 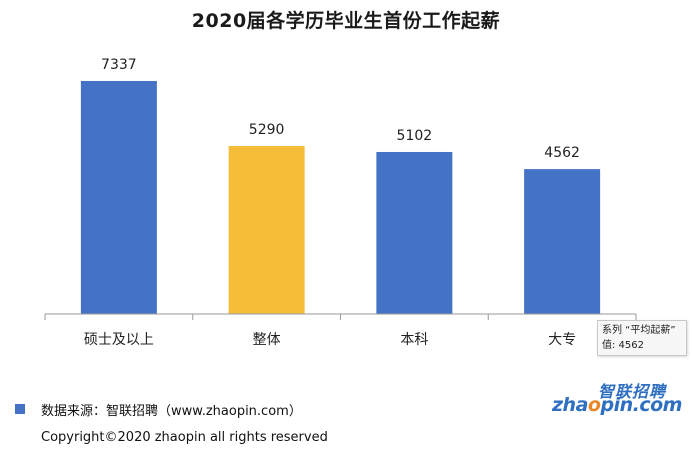 I want to click on tooltip-value: 值: 4562, so click(x=623, y=345).